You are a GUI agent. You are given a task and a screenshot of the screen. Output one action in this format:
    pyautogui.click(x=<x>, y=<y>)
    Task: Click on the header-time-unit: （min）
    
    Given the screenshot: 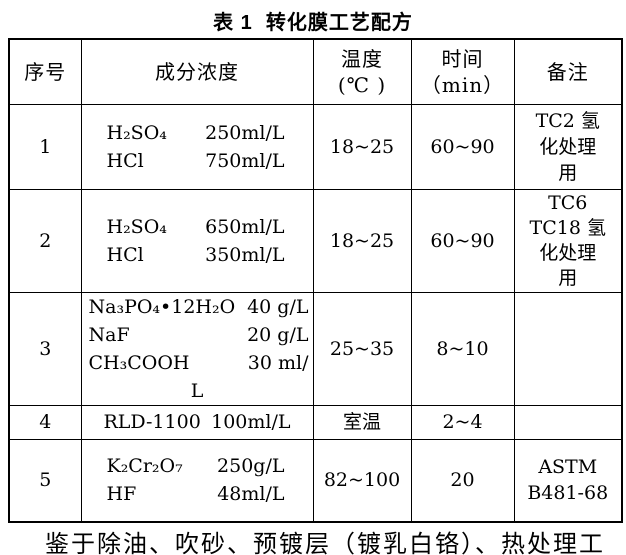 What is the action you would take?
    pyautogui.click(x=462, y=84)
    